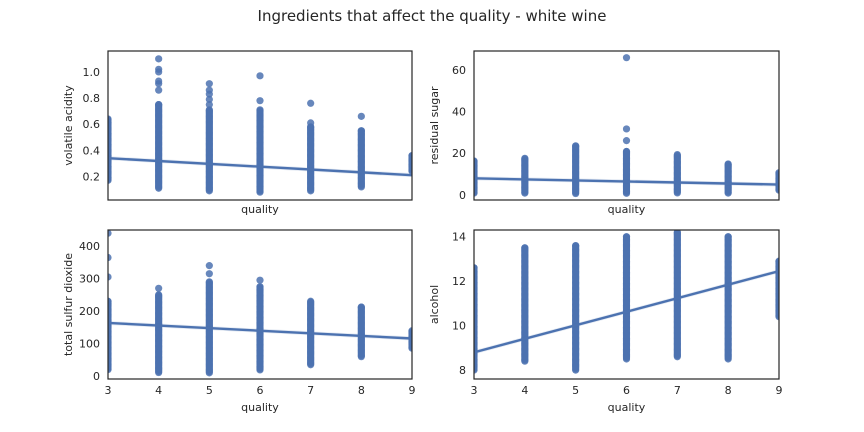 Image resolution: width=864 pixels, height=432 pixels. Describe the element at coordinates (68, 304) in the screenshot. I see `y-axis-label: total sulfur dioxide` at that location.